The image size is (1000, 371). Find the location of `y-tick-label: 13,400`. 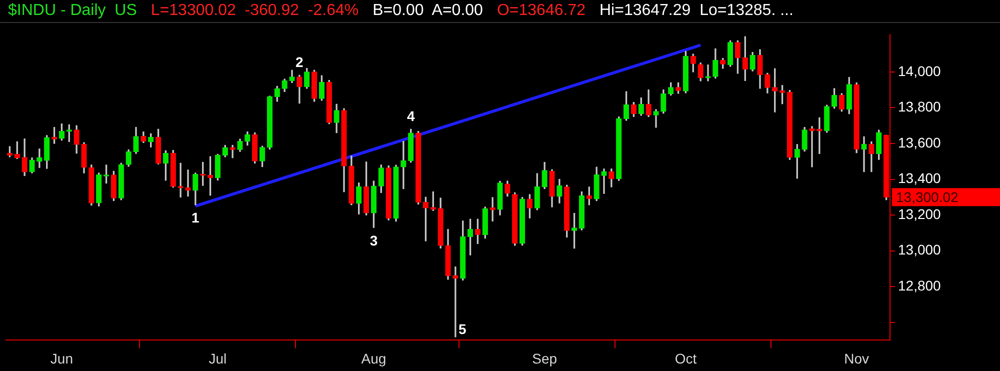

y-tick-label: 13,400 is located at coordinates (920, 178).